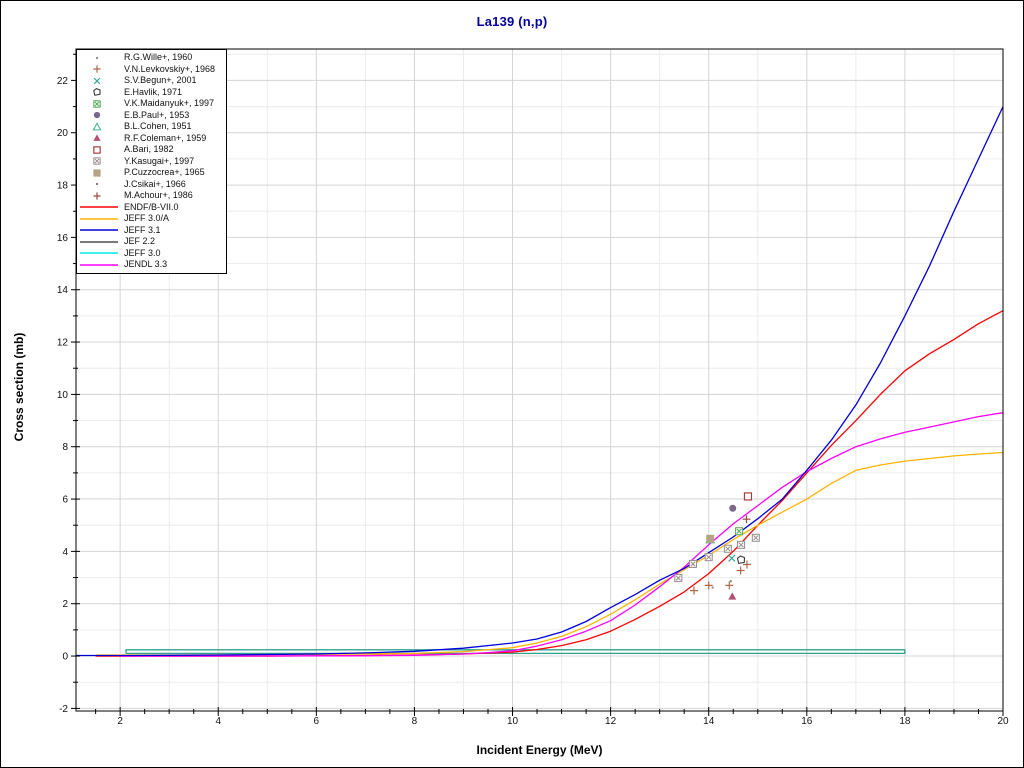  I want to click on dataset-a-bari-1982, so click(748, 496).